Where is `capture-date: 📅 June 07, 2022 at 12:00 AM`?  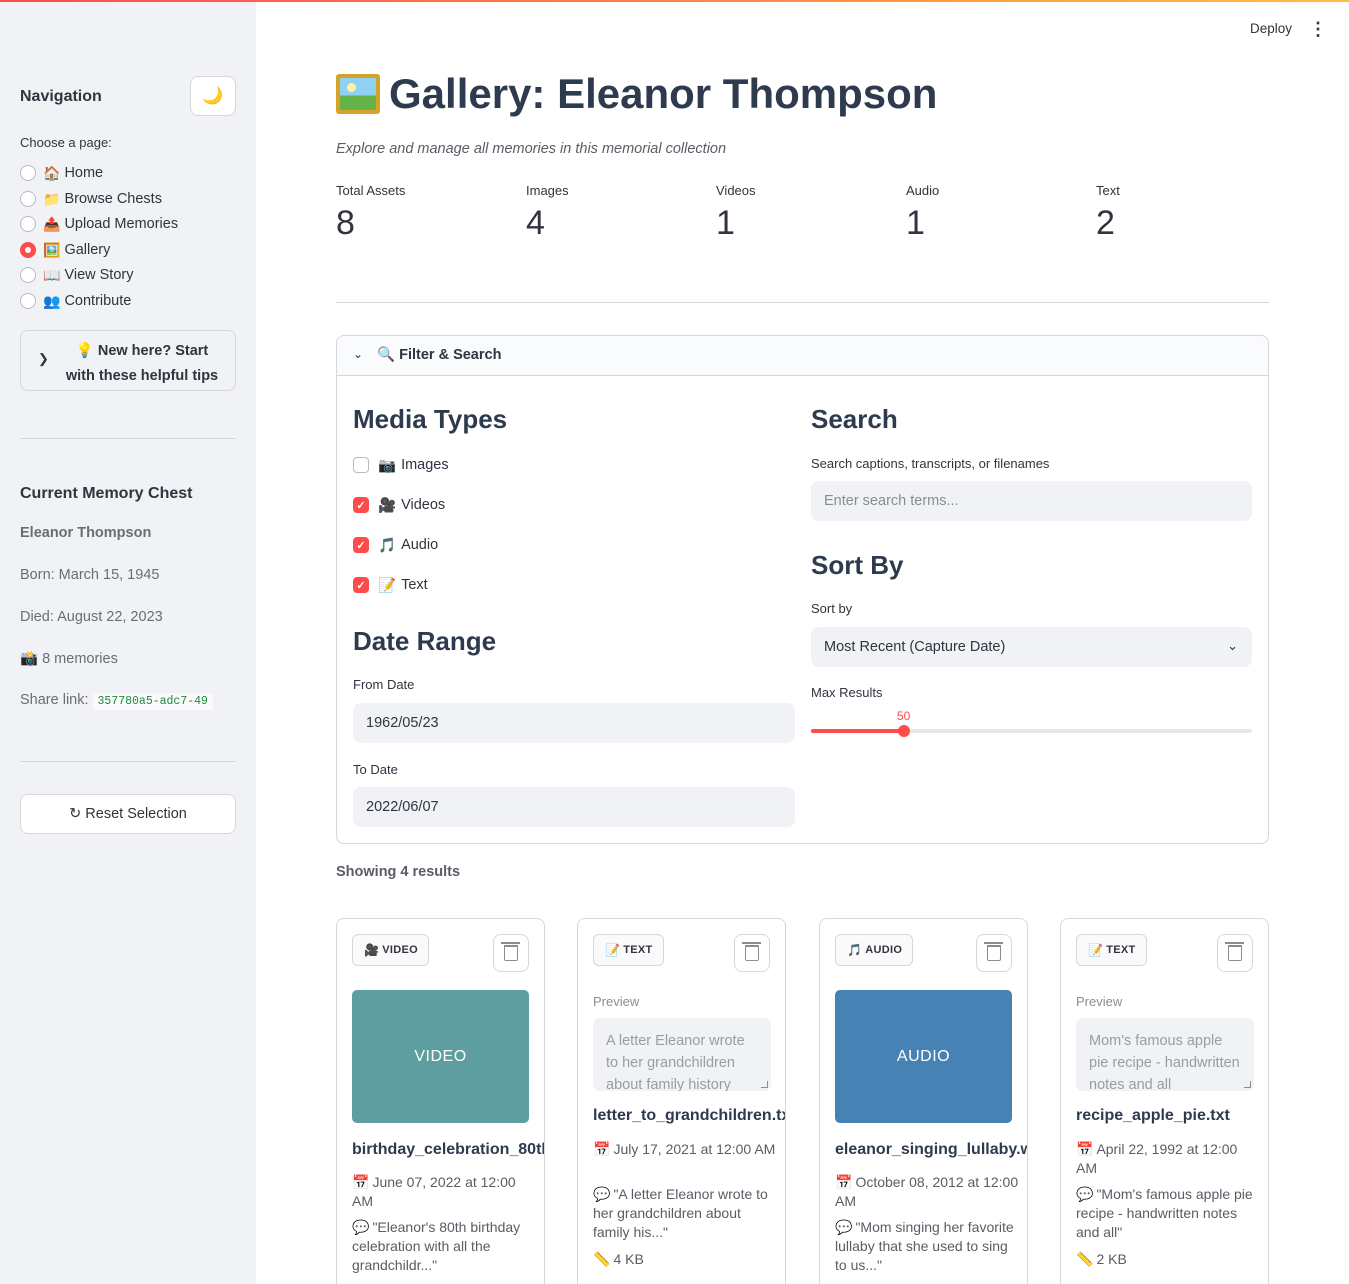 capture-date: 📅 June 07, 2022 at 12:00 AM is located at coordinates (434, 1191).